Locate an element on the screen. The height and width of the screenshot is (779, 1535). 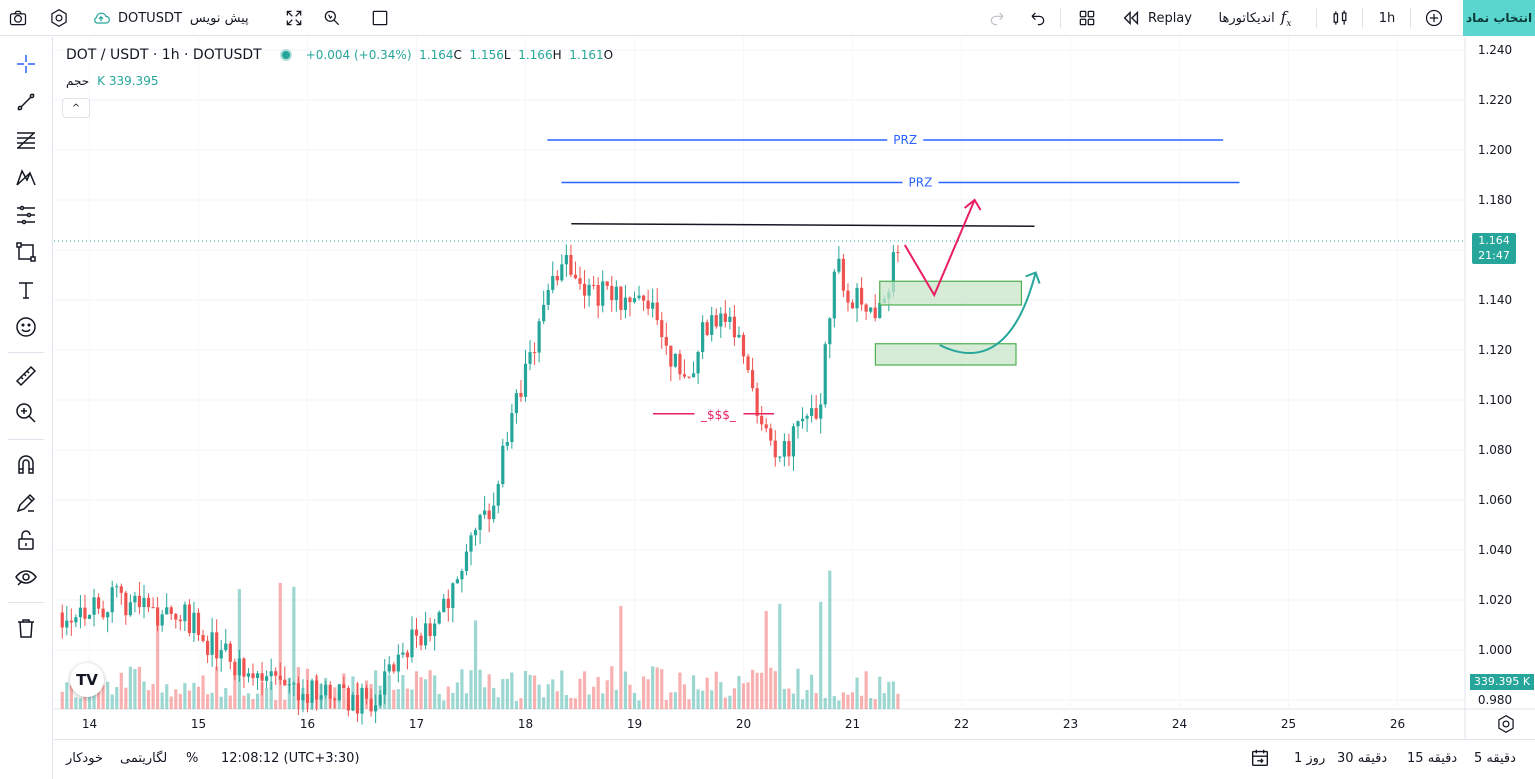
volume-tag: 339.395 K is located at coordinates (1502, 682).